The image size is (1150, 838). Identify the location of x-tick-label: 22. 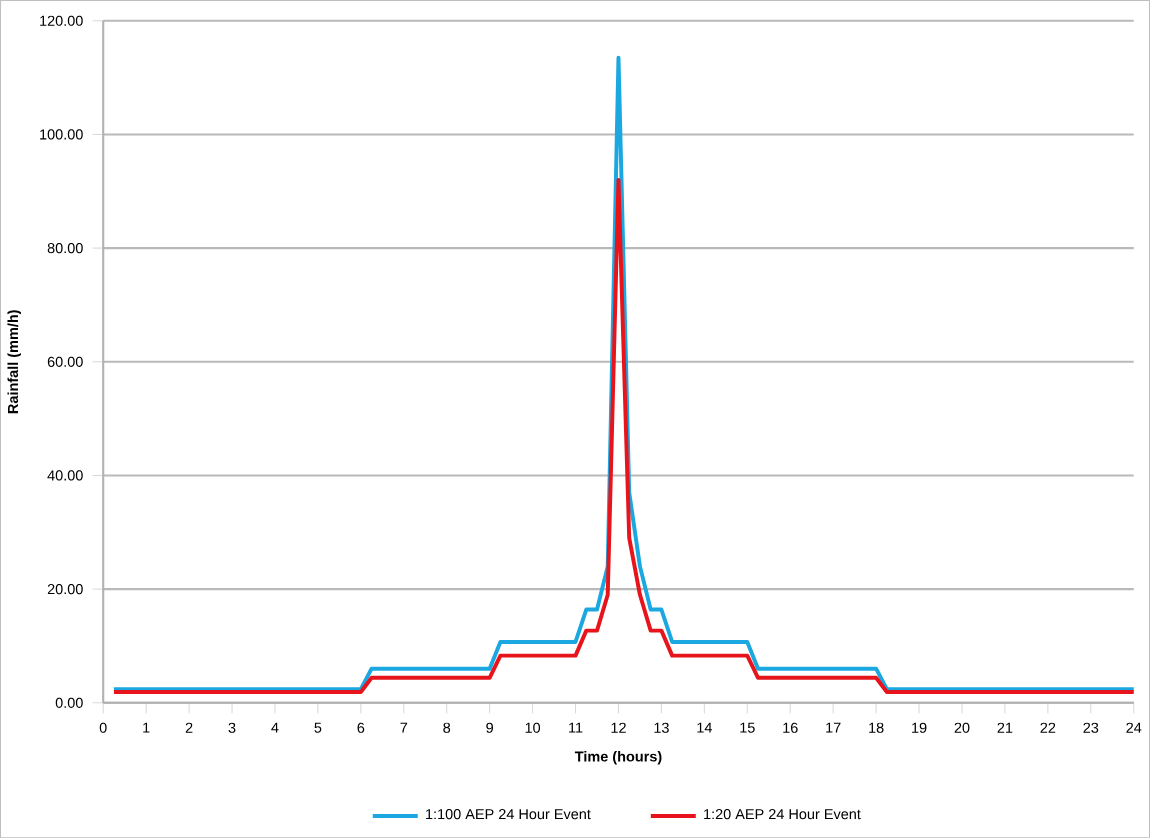
(1048, 727).